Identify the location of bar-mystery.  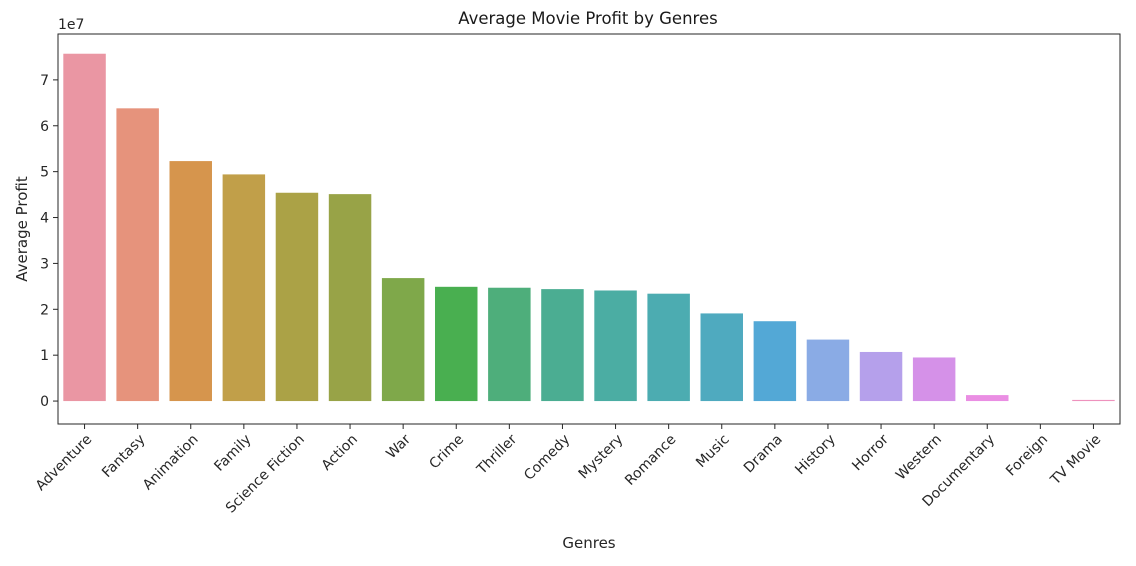
(615, 346).